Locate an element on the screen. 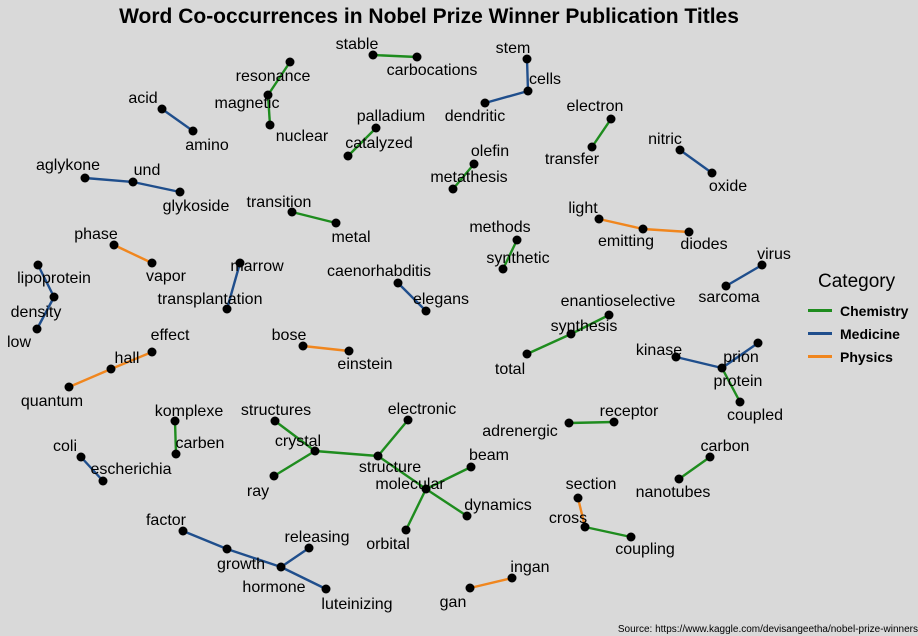 Image resolution: width=918 pixels, height=636 pixels. node-label-stable: stable is located at coordinates (357, 44).